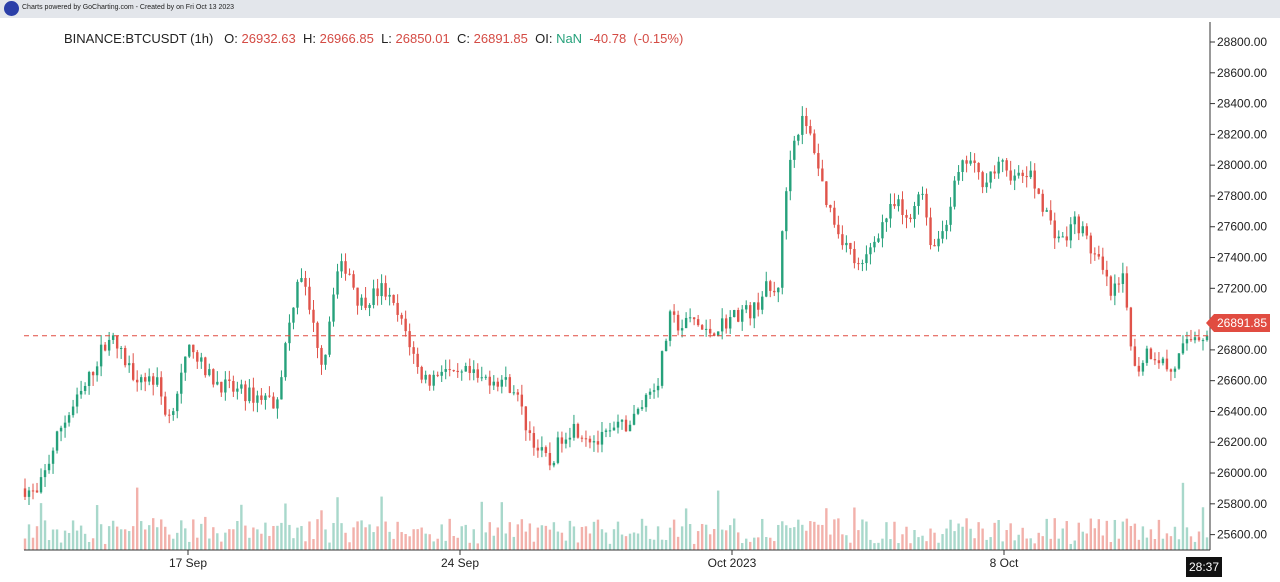 The image size is (1280, 582). Describe the element at coordinates (1242, 350) in the screenshot. I see `price-tick-label: 26800.00` at that location.